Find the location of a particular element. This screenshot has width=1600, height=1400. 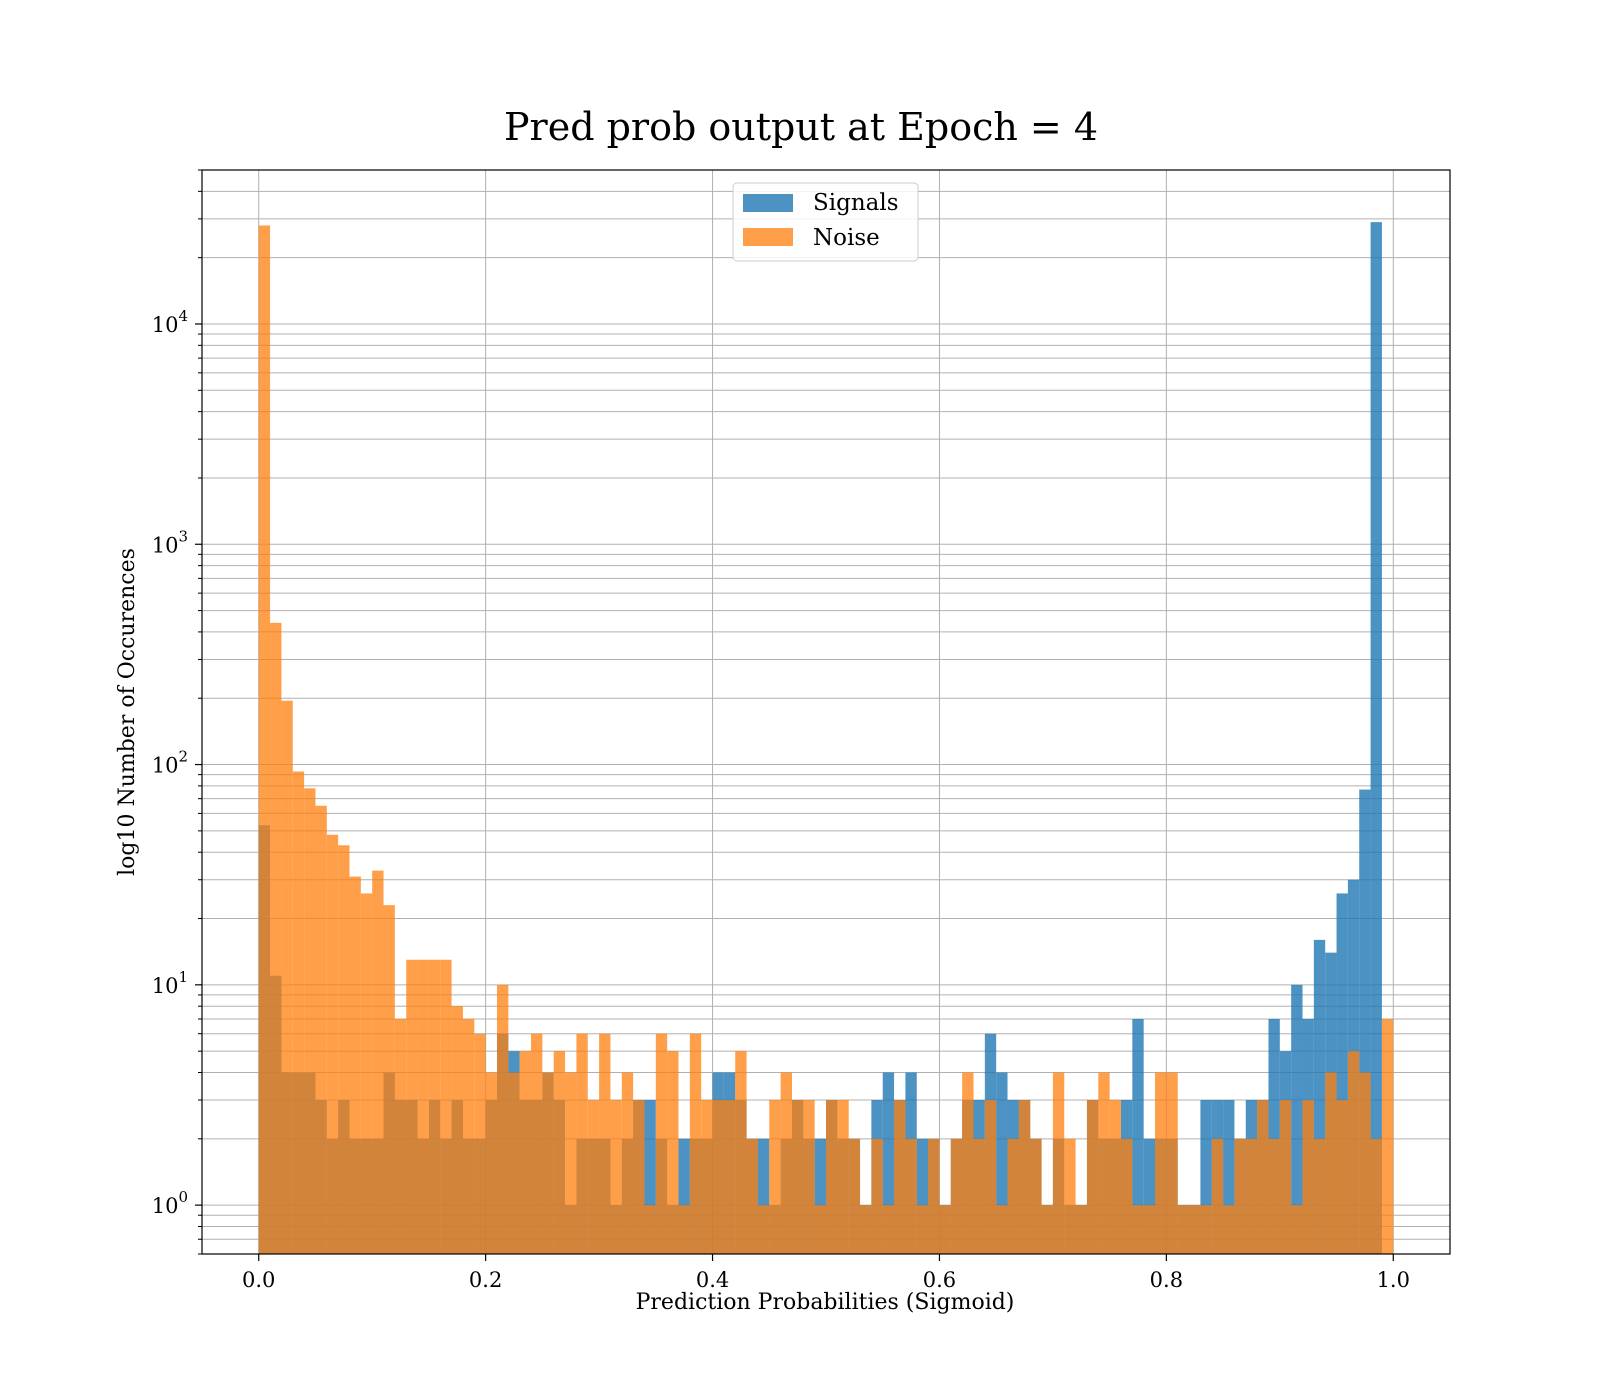

y-tick-label: 10² is located at coordinates (170, 763).